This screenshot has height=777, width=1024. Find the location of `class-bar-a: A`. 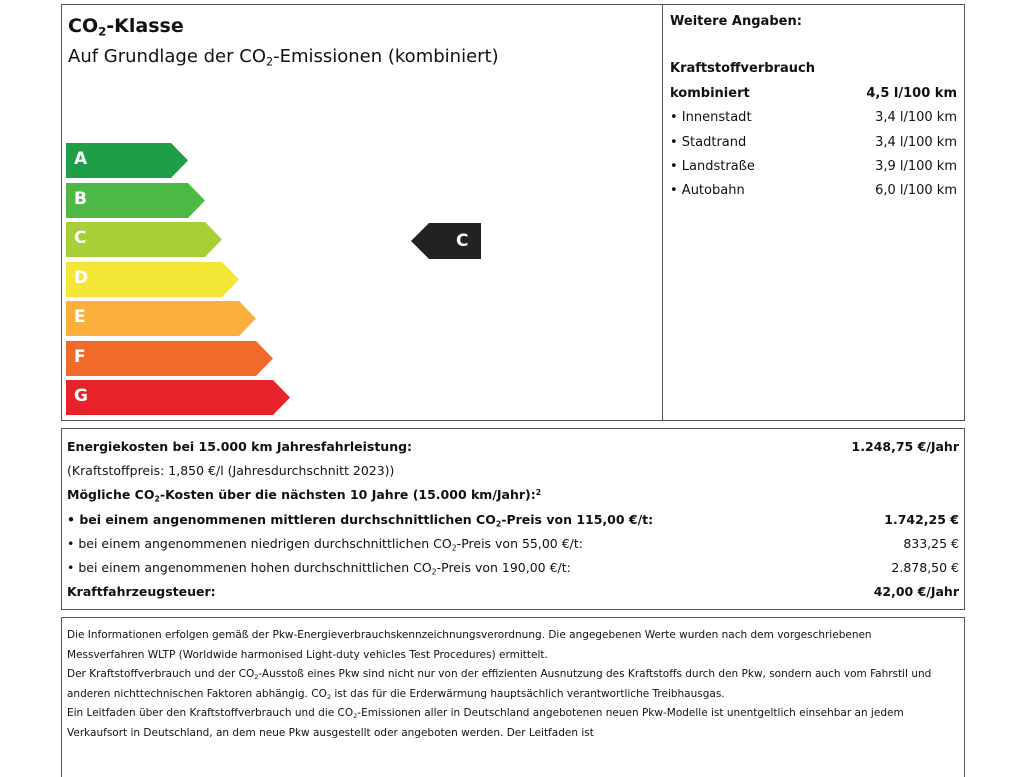

class-bar-a: A is located at coordinates (127, 160).